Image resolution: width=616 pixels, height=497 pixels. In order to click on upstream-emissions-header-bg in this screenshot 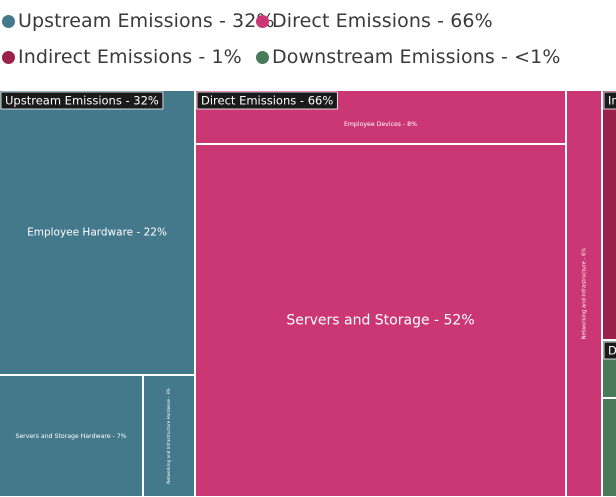, I will do `click(82, 100)`.